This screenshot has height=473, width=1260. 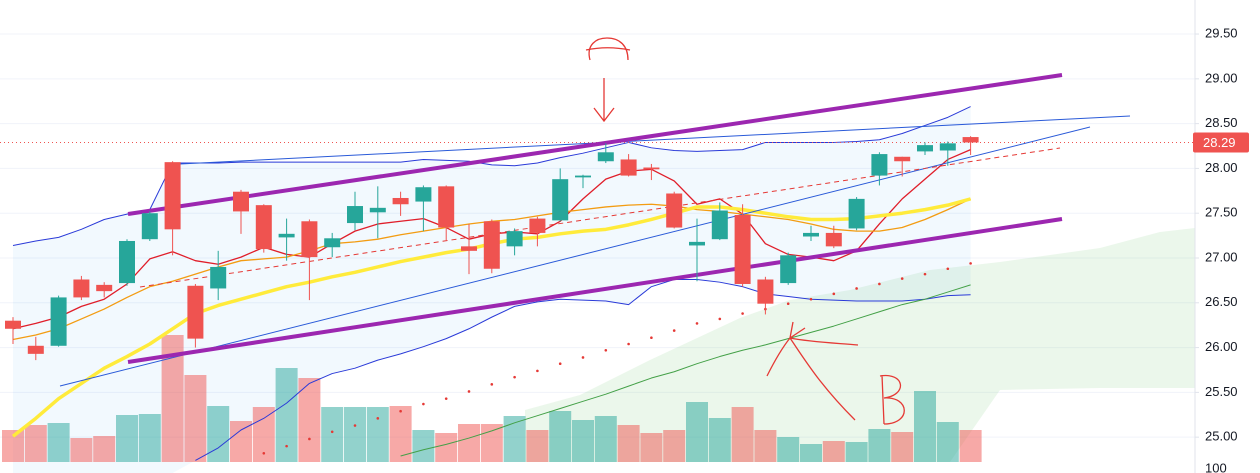 What do you see at coordinates (892, 399) in the screenshot?
I see `sketch-b` at bounding box center [892, 399].